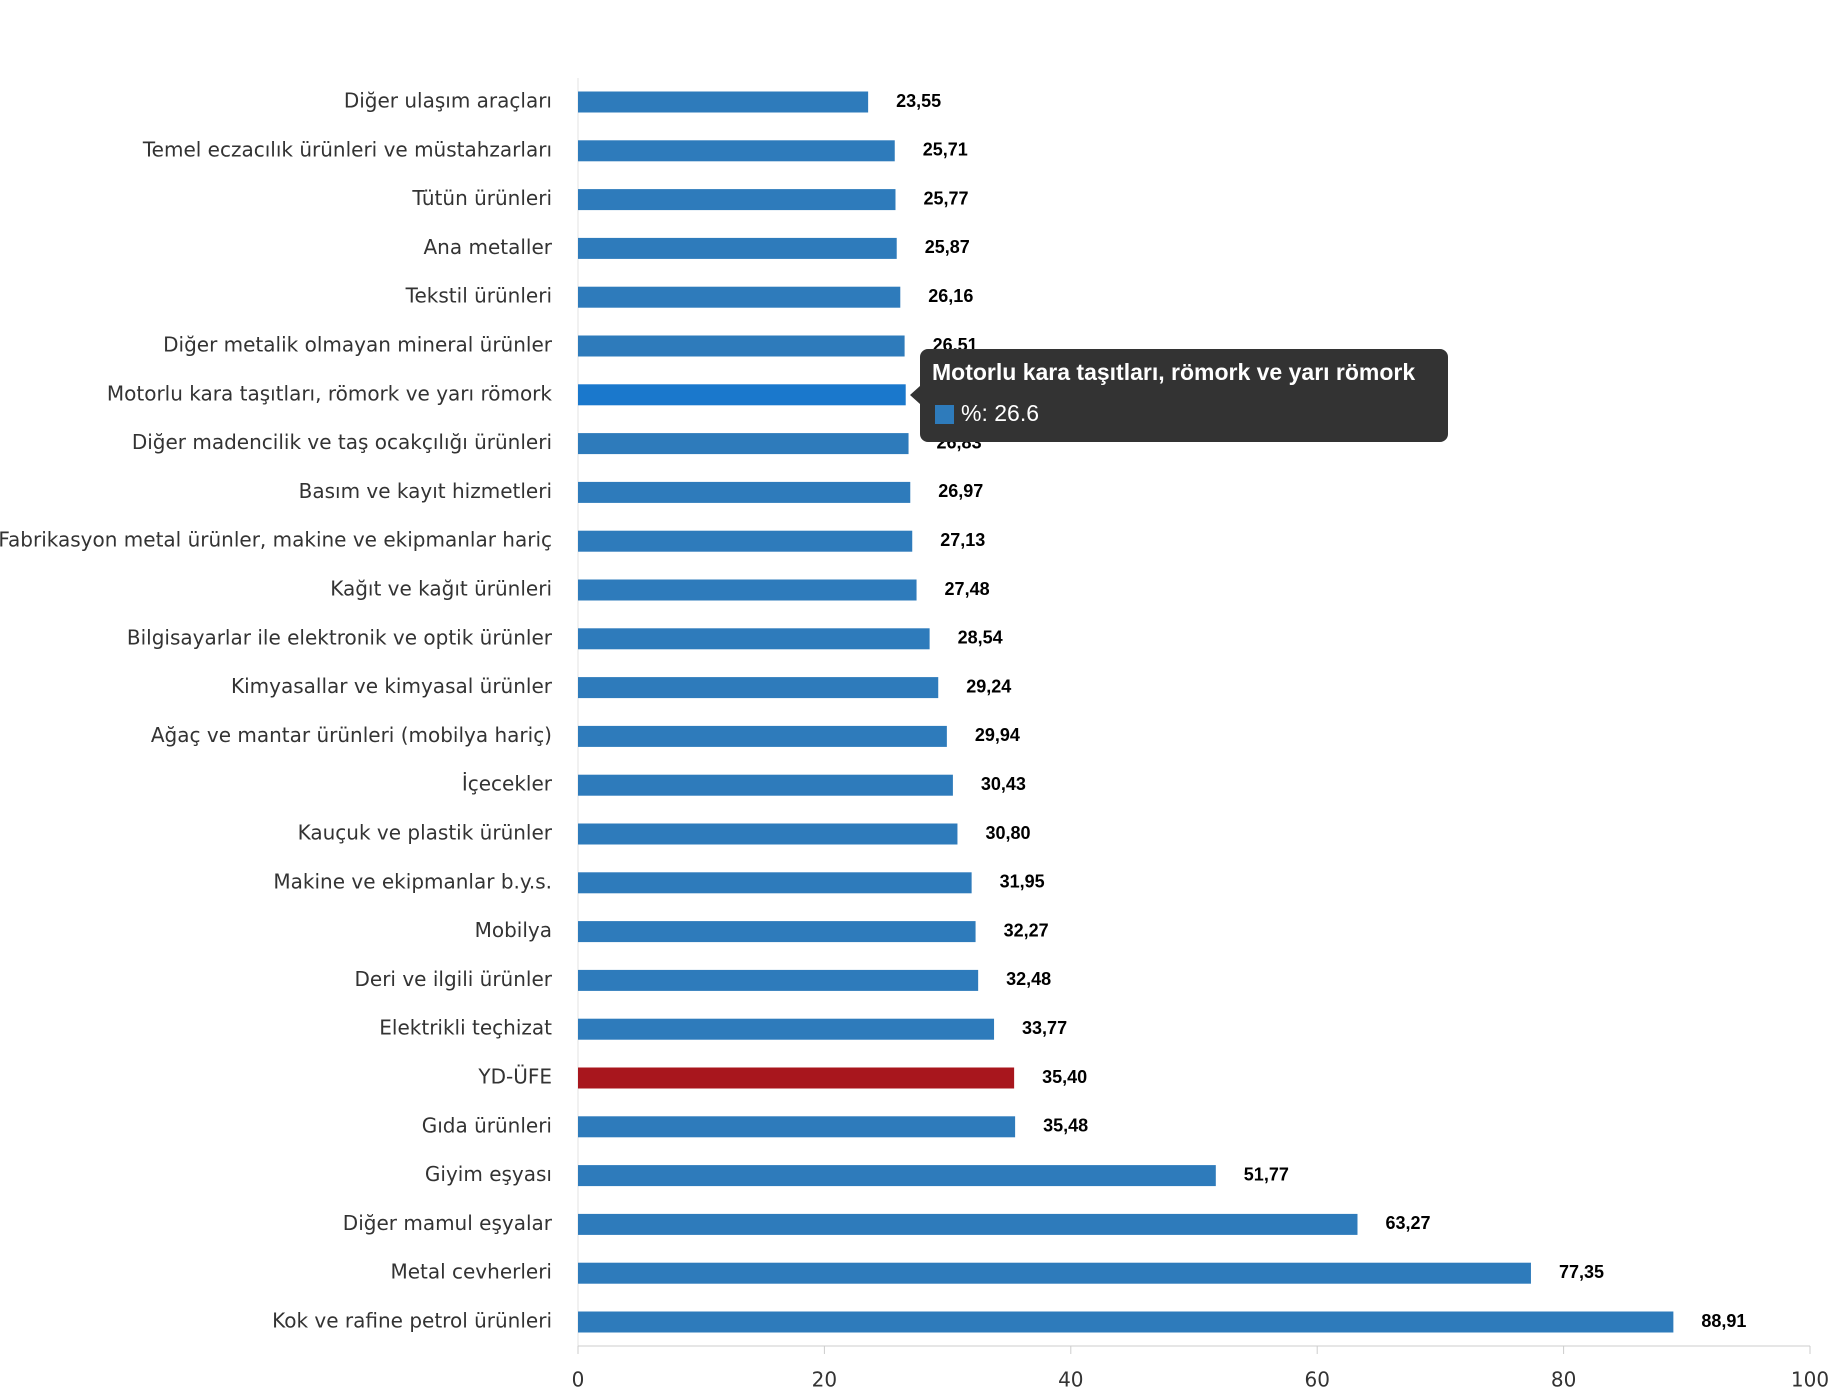  Describe the element at coordinates (1007, 833) in the screenshot. I see `value-label: 30,80` at that location.